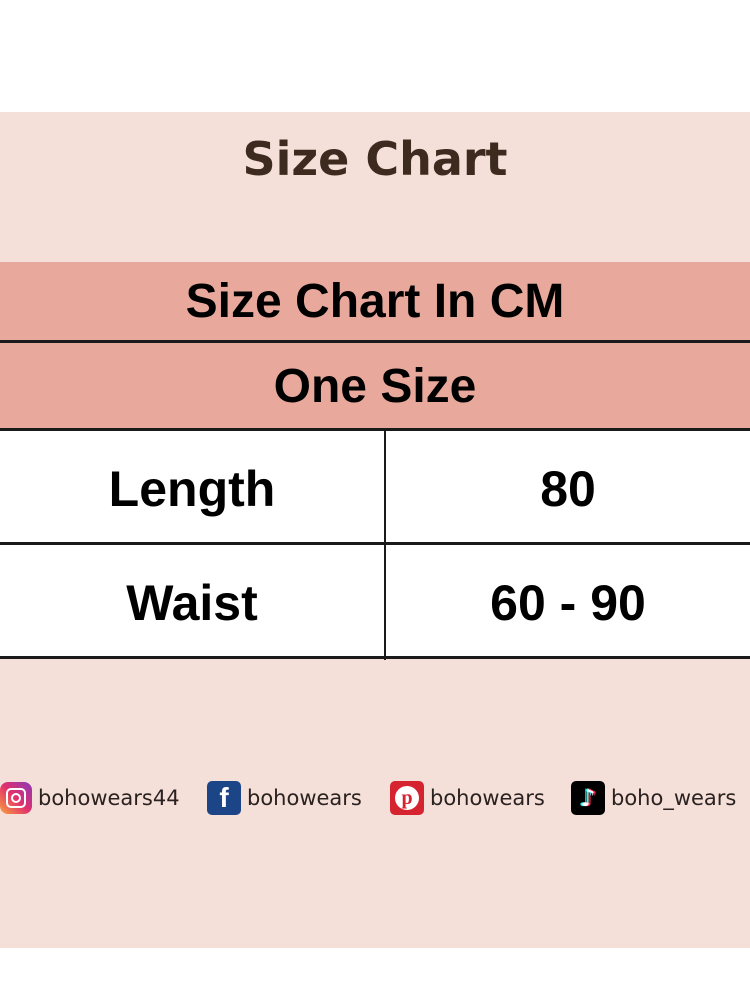  What do you see at coordinates (588, 798) in the screenshot?
I see `tiktok-icon: ♪` at bounding box center [588, 798].